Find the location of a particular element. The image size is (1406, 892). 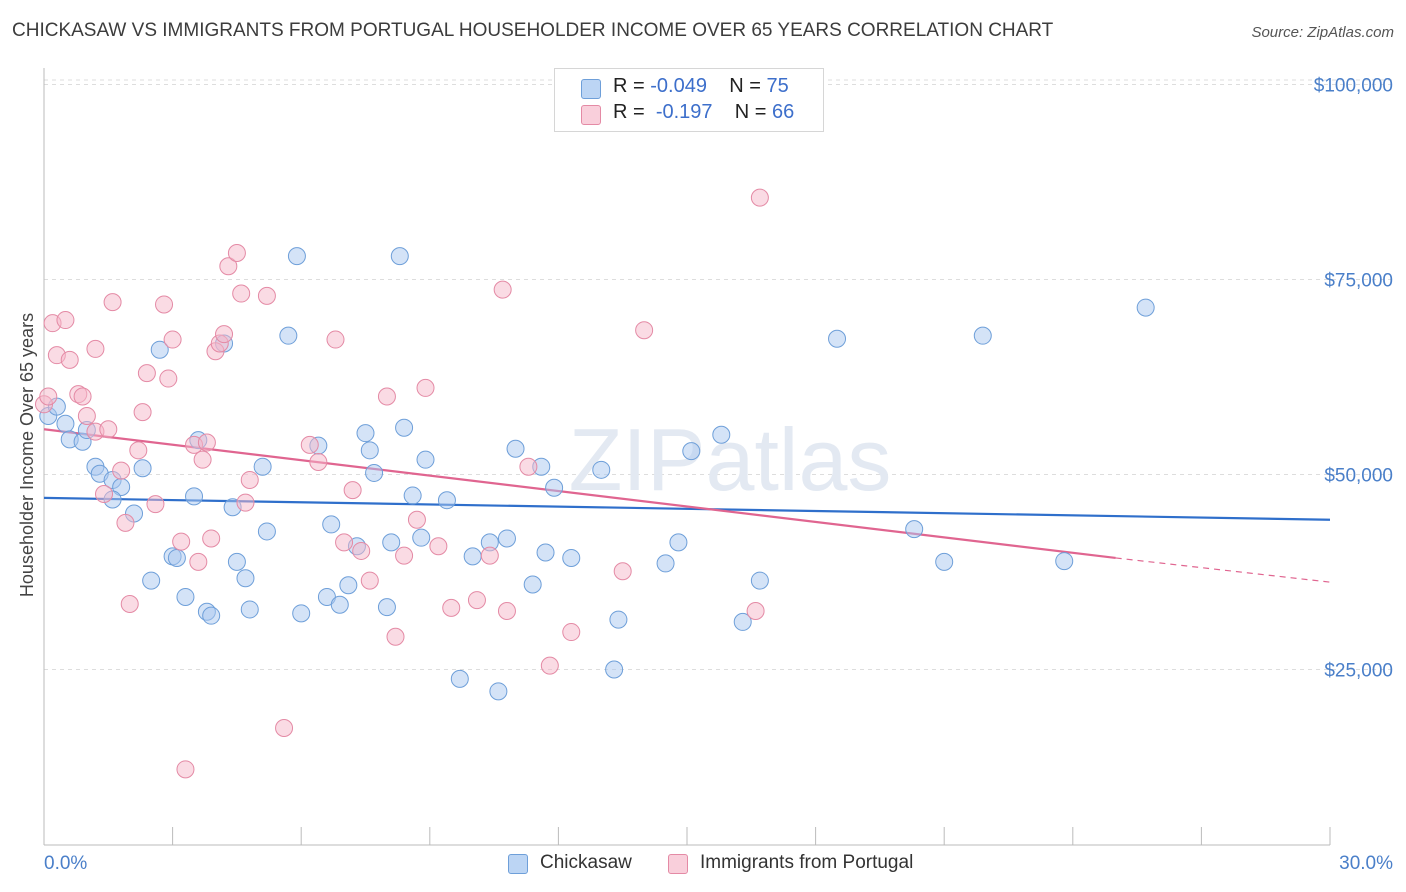

y-axis-label: Householder Income Over 65 years is located at coordinates (27, 455).